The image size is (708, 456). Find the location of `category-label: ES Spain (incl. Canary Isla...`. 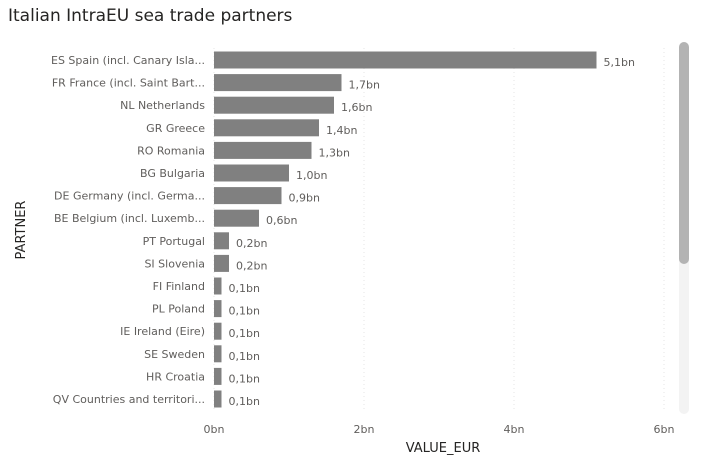

category-label: ES Spain (incl. Canary Isla... is located at coordinates (128, 60).